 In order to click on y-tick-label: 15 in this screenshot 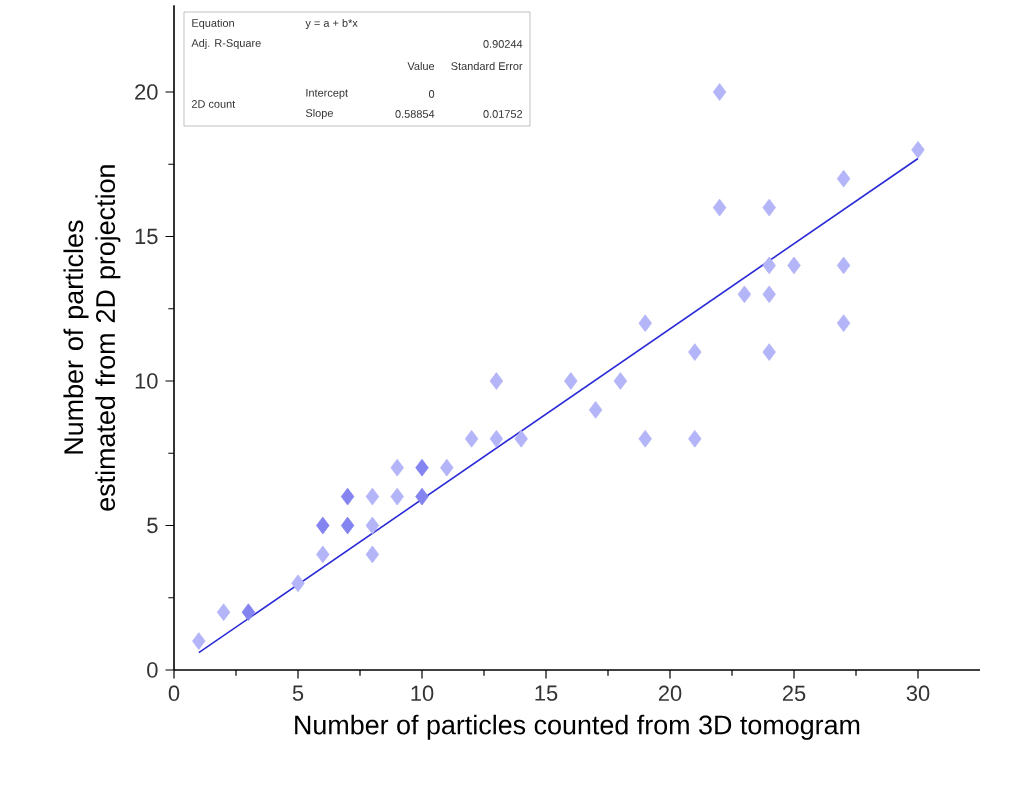, I will do `click(146, 236)`.